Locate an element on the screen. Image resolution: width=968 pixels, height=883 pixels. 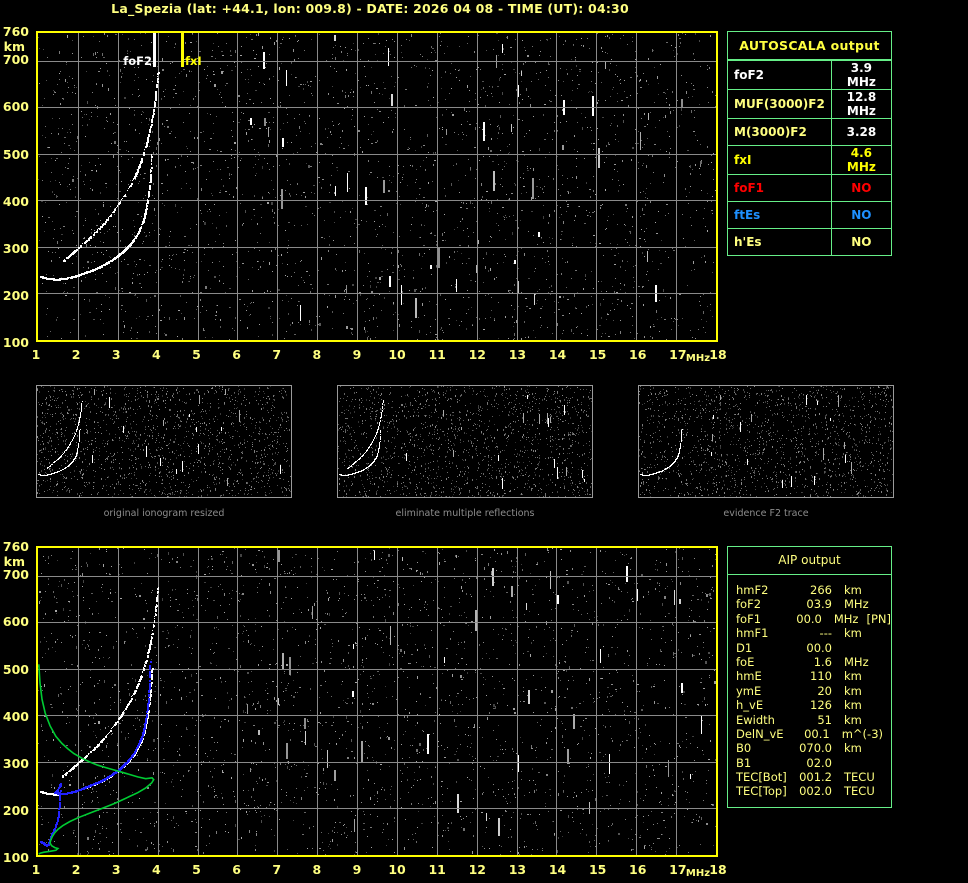
aip-param-unit: km is located at coordinates (847, 705).